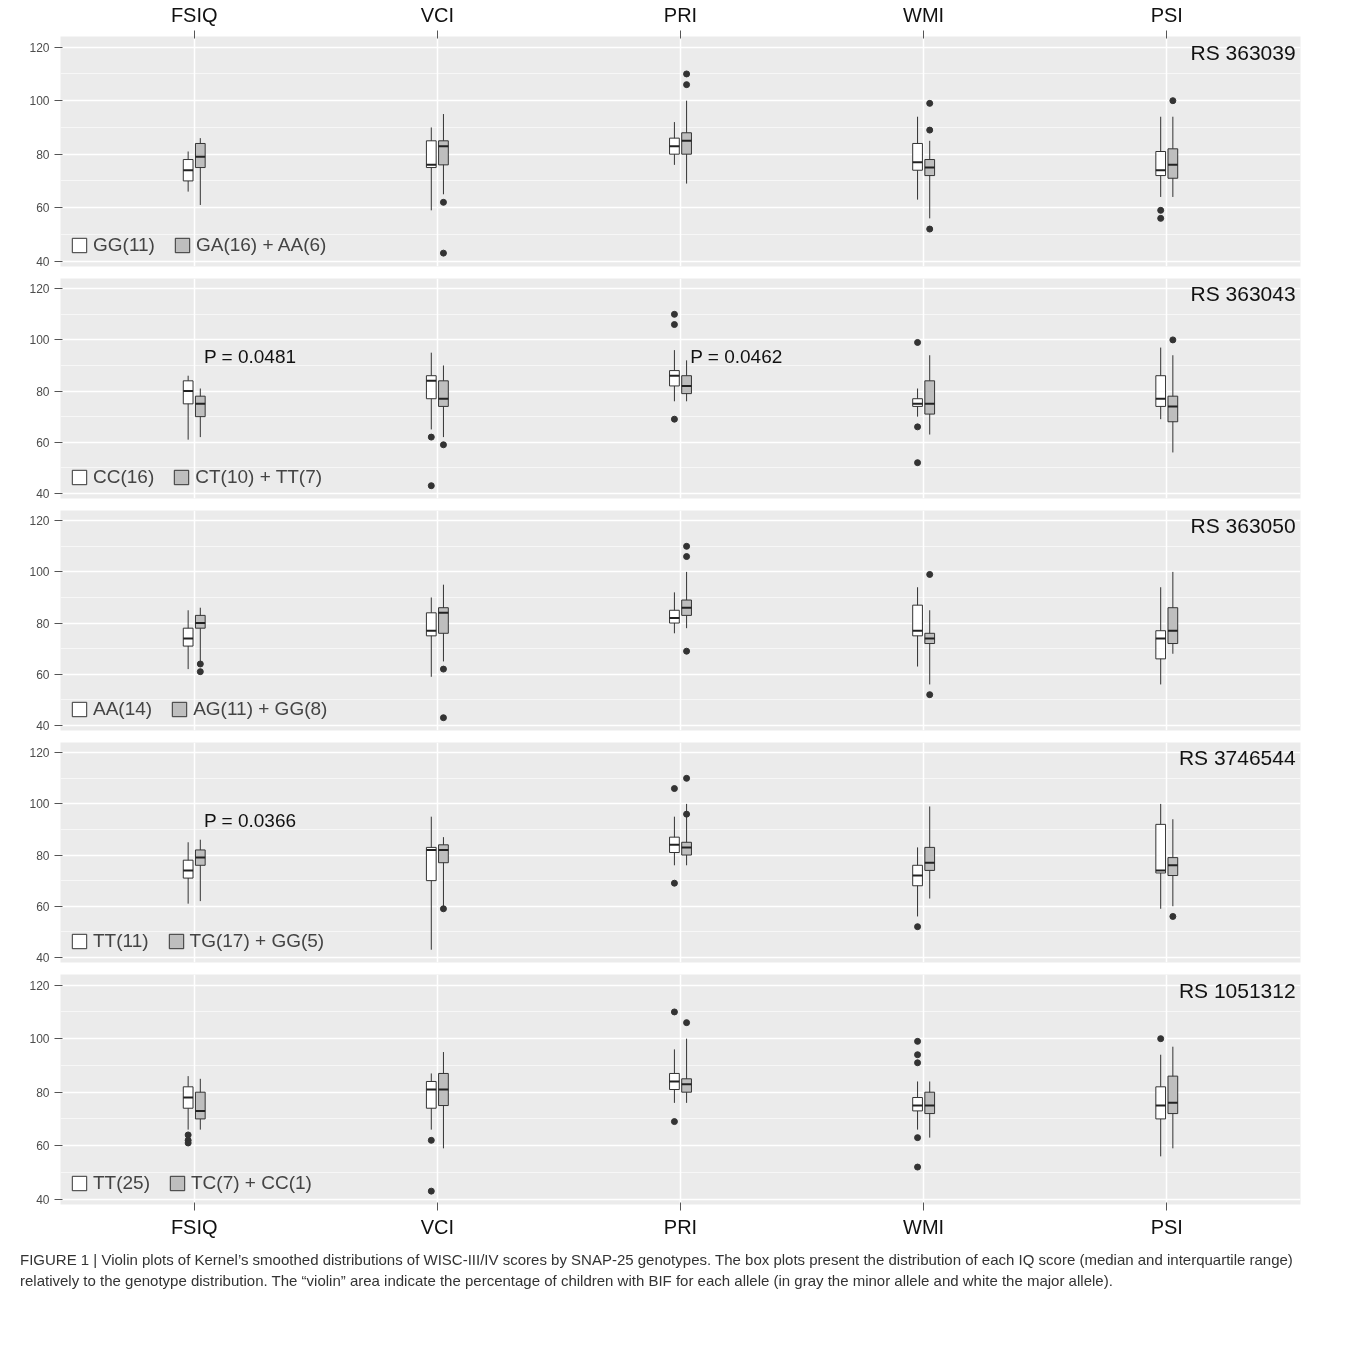 The width and height of the screenshot is (1359, 1353). I want to click on chart-title: RS 363043, so click(1243, 294).